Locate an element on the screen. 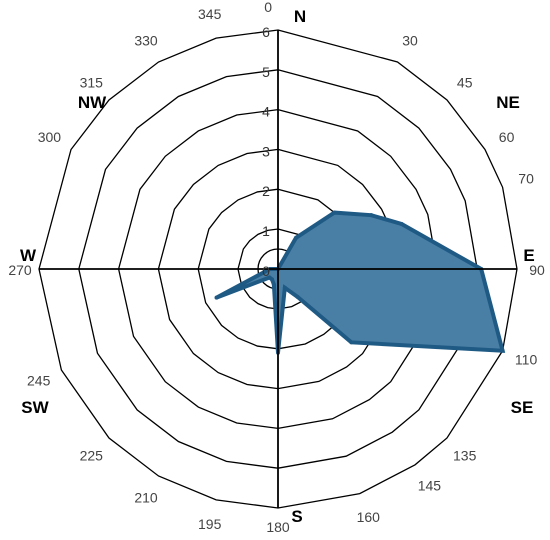 The width and height of the screenshot is (550, 540). angle-tick-345: 345 is located at coordinates (210, 14).